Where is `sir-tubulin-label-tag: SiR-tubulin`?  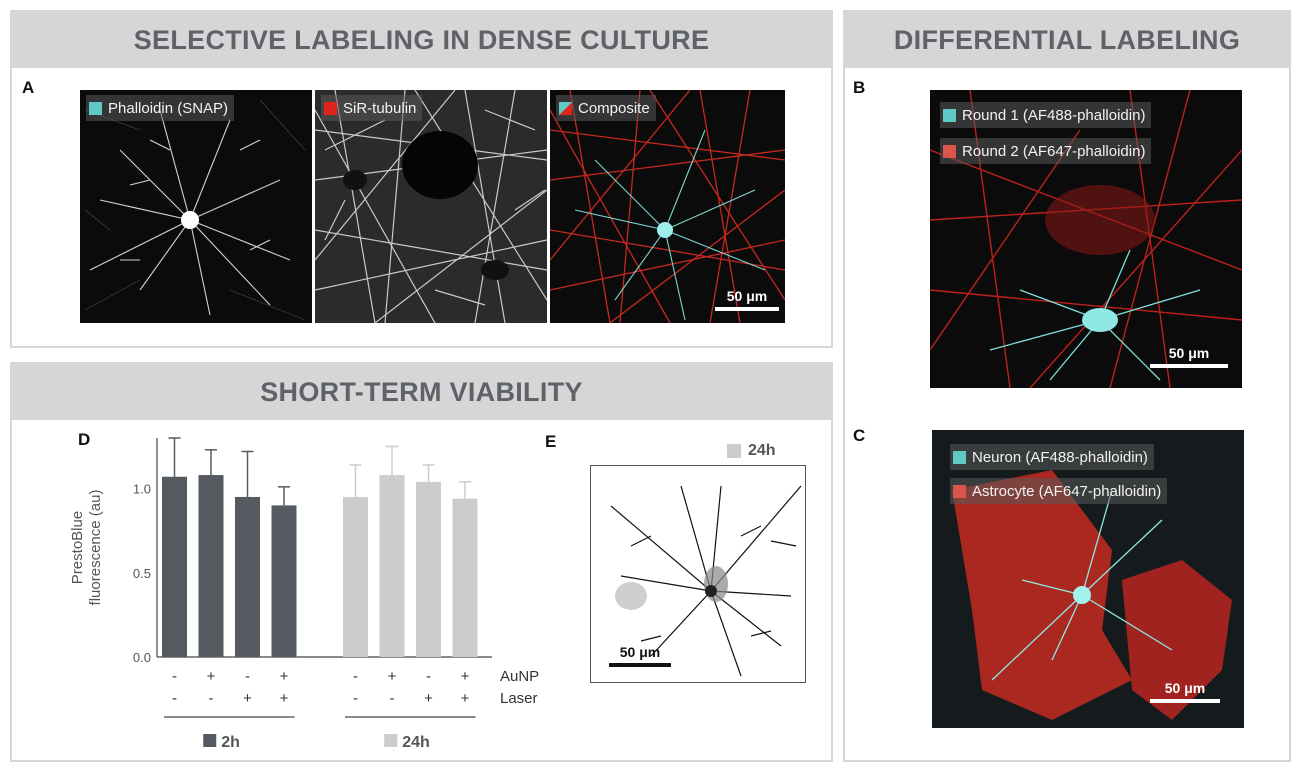
sir-tubulin-label-tag: SiR-tubulin is located at coordinates (372, 108).